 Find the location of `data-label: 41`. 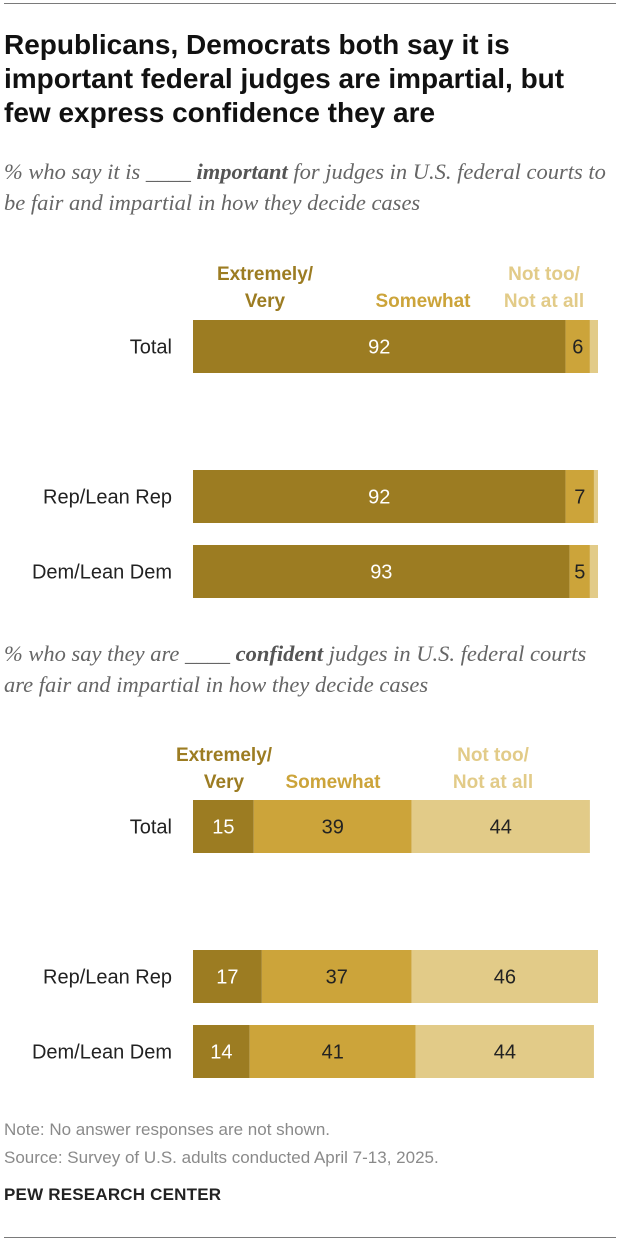

data-label: 41 is located at coordinates (333, 1053).